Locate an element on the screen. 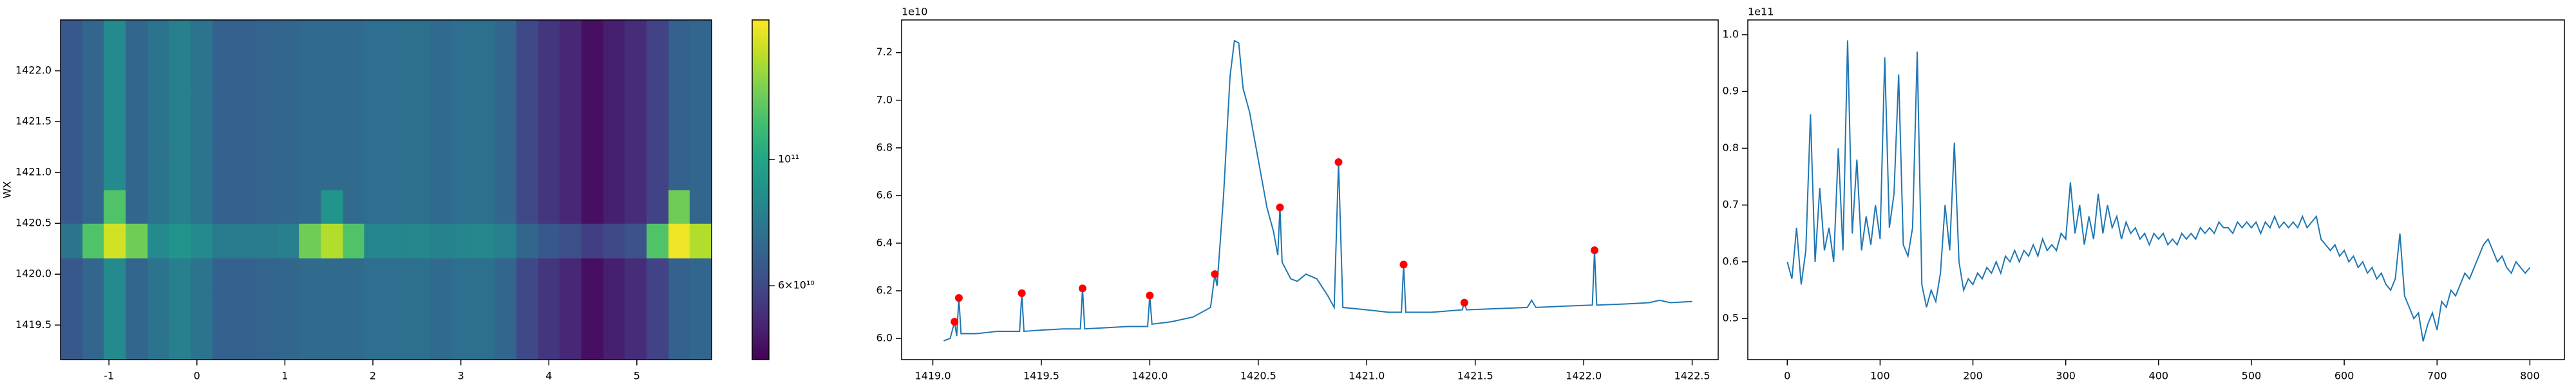  x-tick-label: 2 is located at coordinates (373, 376).